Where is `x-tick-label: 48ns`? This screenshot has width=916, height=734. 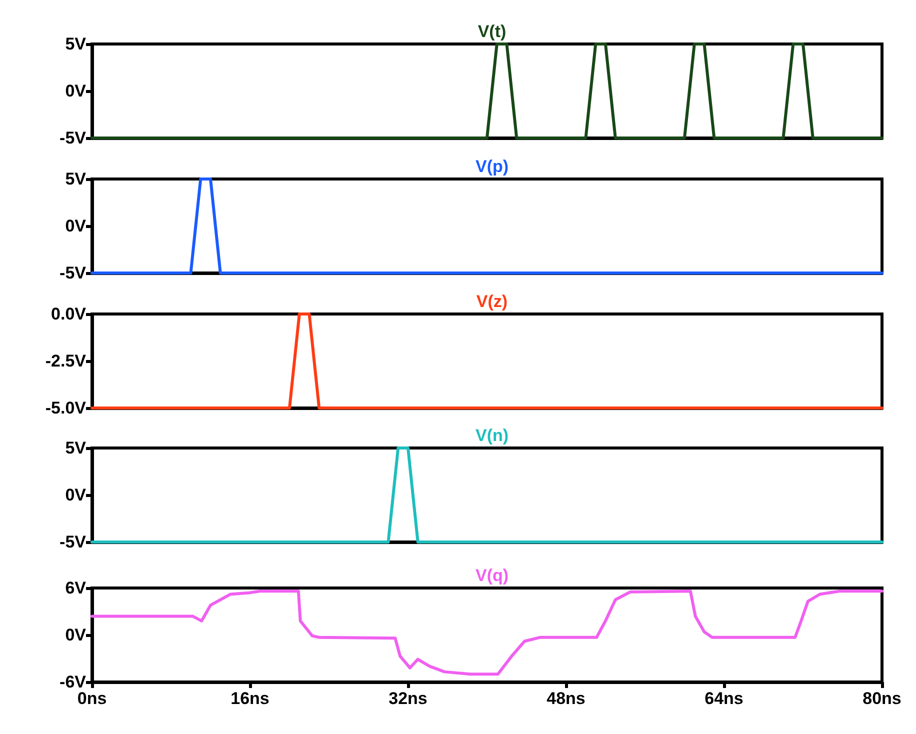
x-tick-label: 48ns is located at coordinates (566, 698).